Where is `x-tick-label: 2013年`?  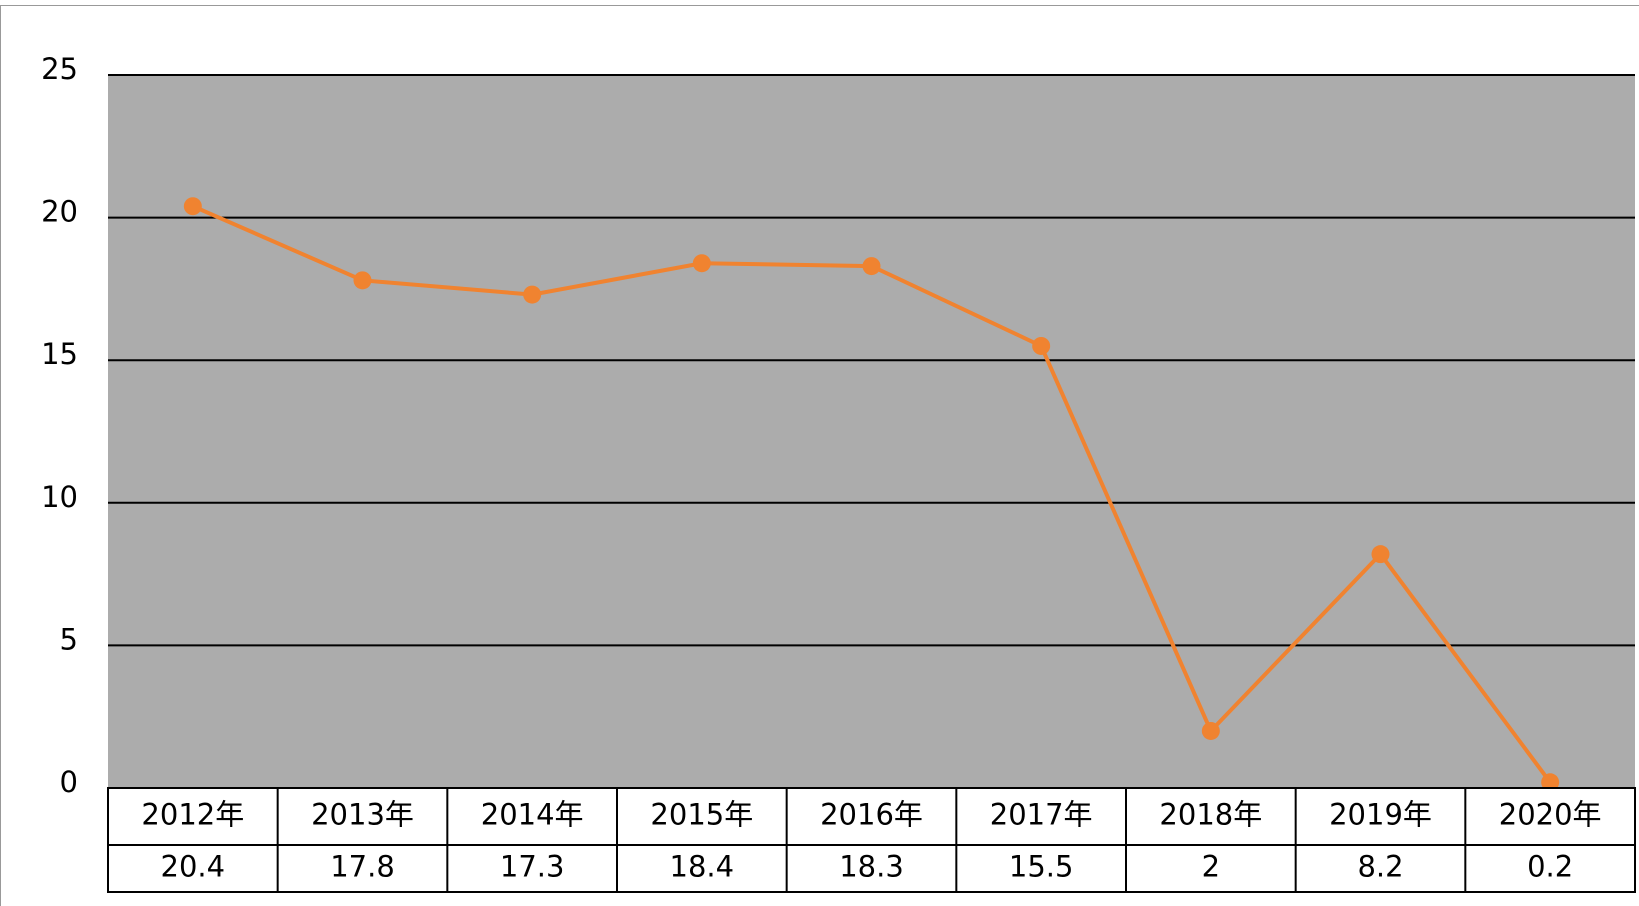 x-tick-label: 2013年 is located at coordinates (362, 815).